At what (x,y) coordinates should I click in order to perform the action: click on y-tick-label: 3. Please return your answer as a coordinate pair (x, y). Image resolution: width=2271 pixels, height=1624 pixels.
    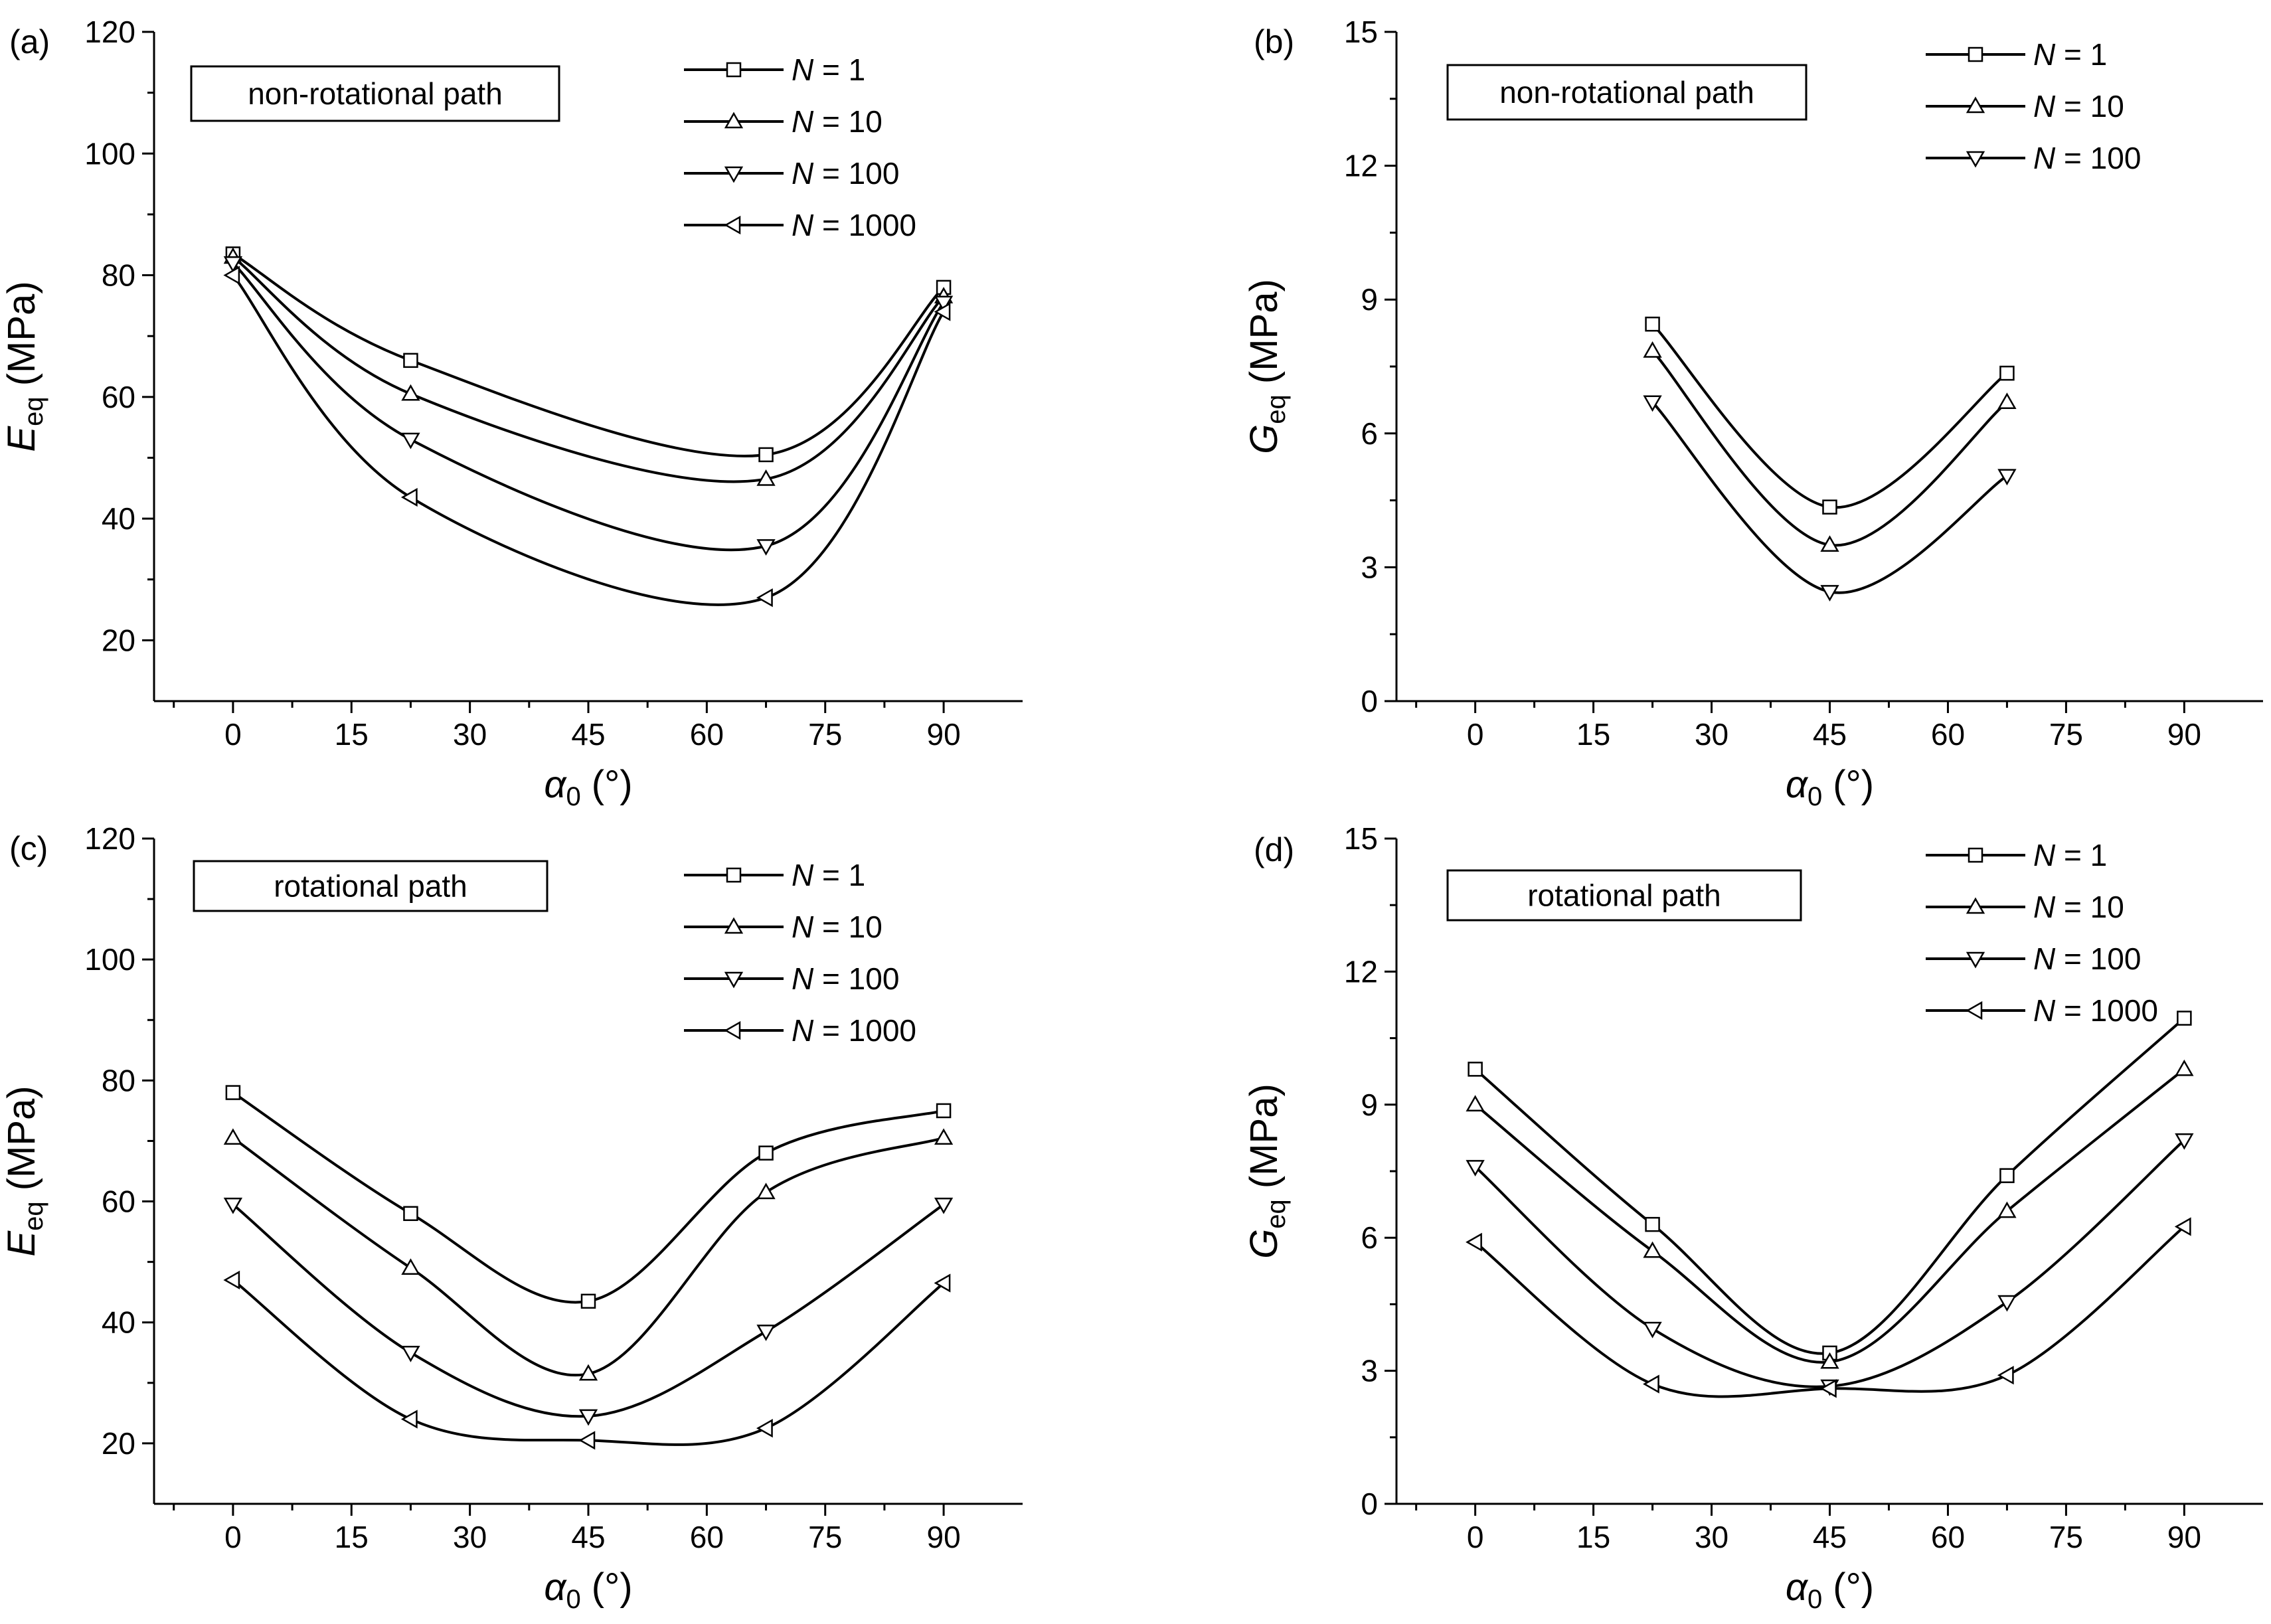
    Looking at the image, I should click on (1369, 567).